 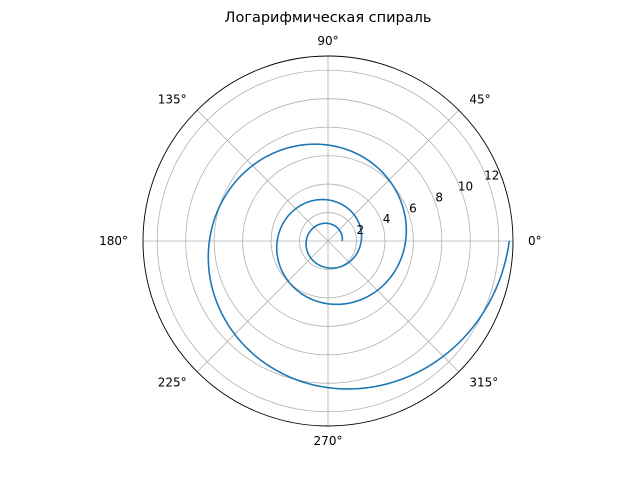 I want to click on angle-tick-label-315: 315°, so click(x=483, y=382).